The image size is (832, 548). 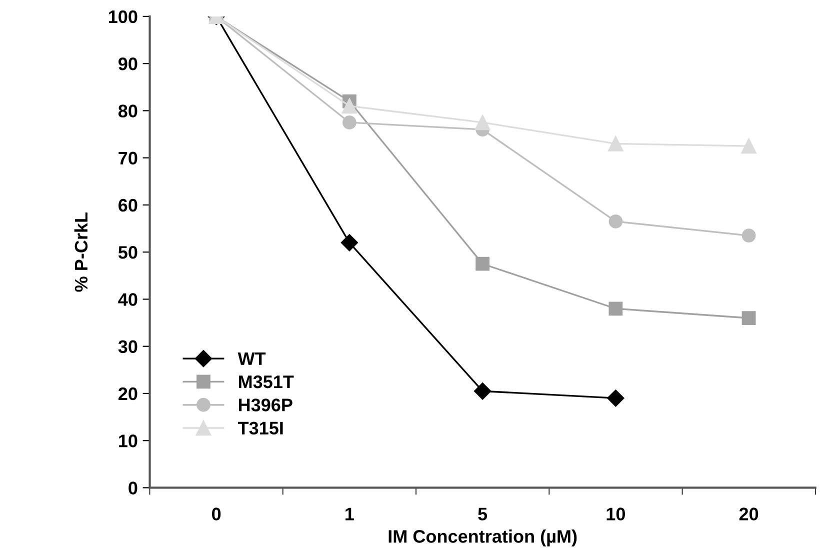 What do you see at coordinates (266, 381) in the screenshot?
I see `legend-label: M351T` at bounding box center [266, 381].